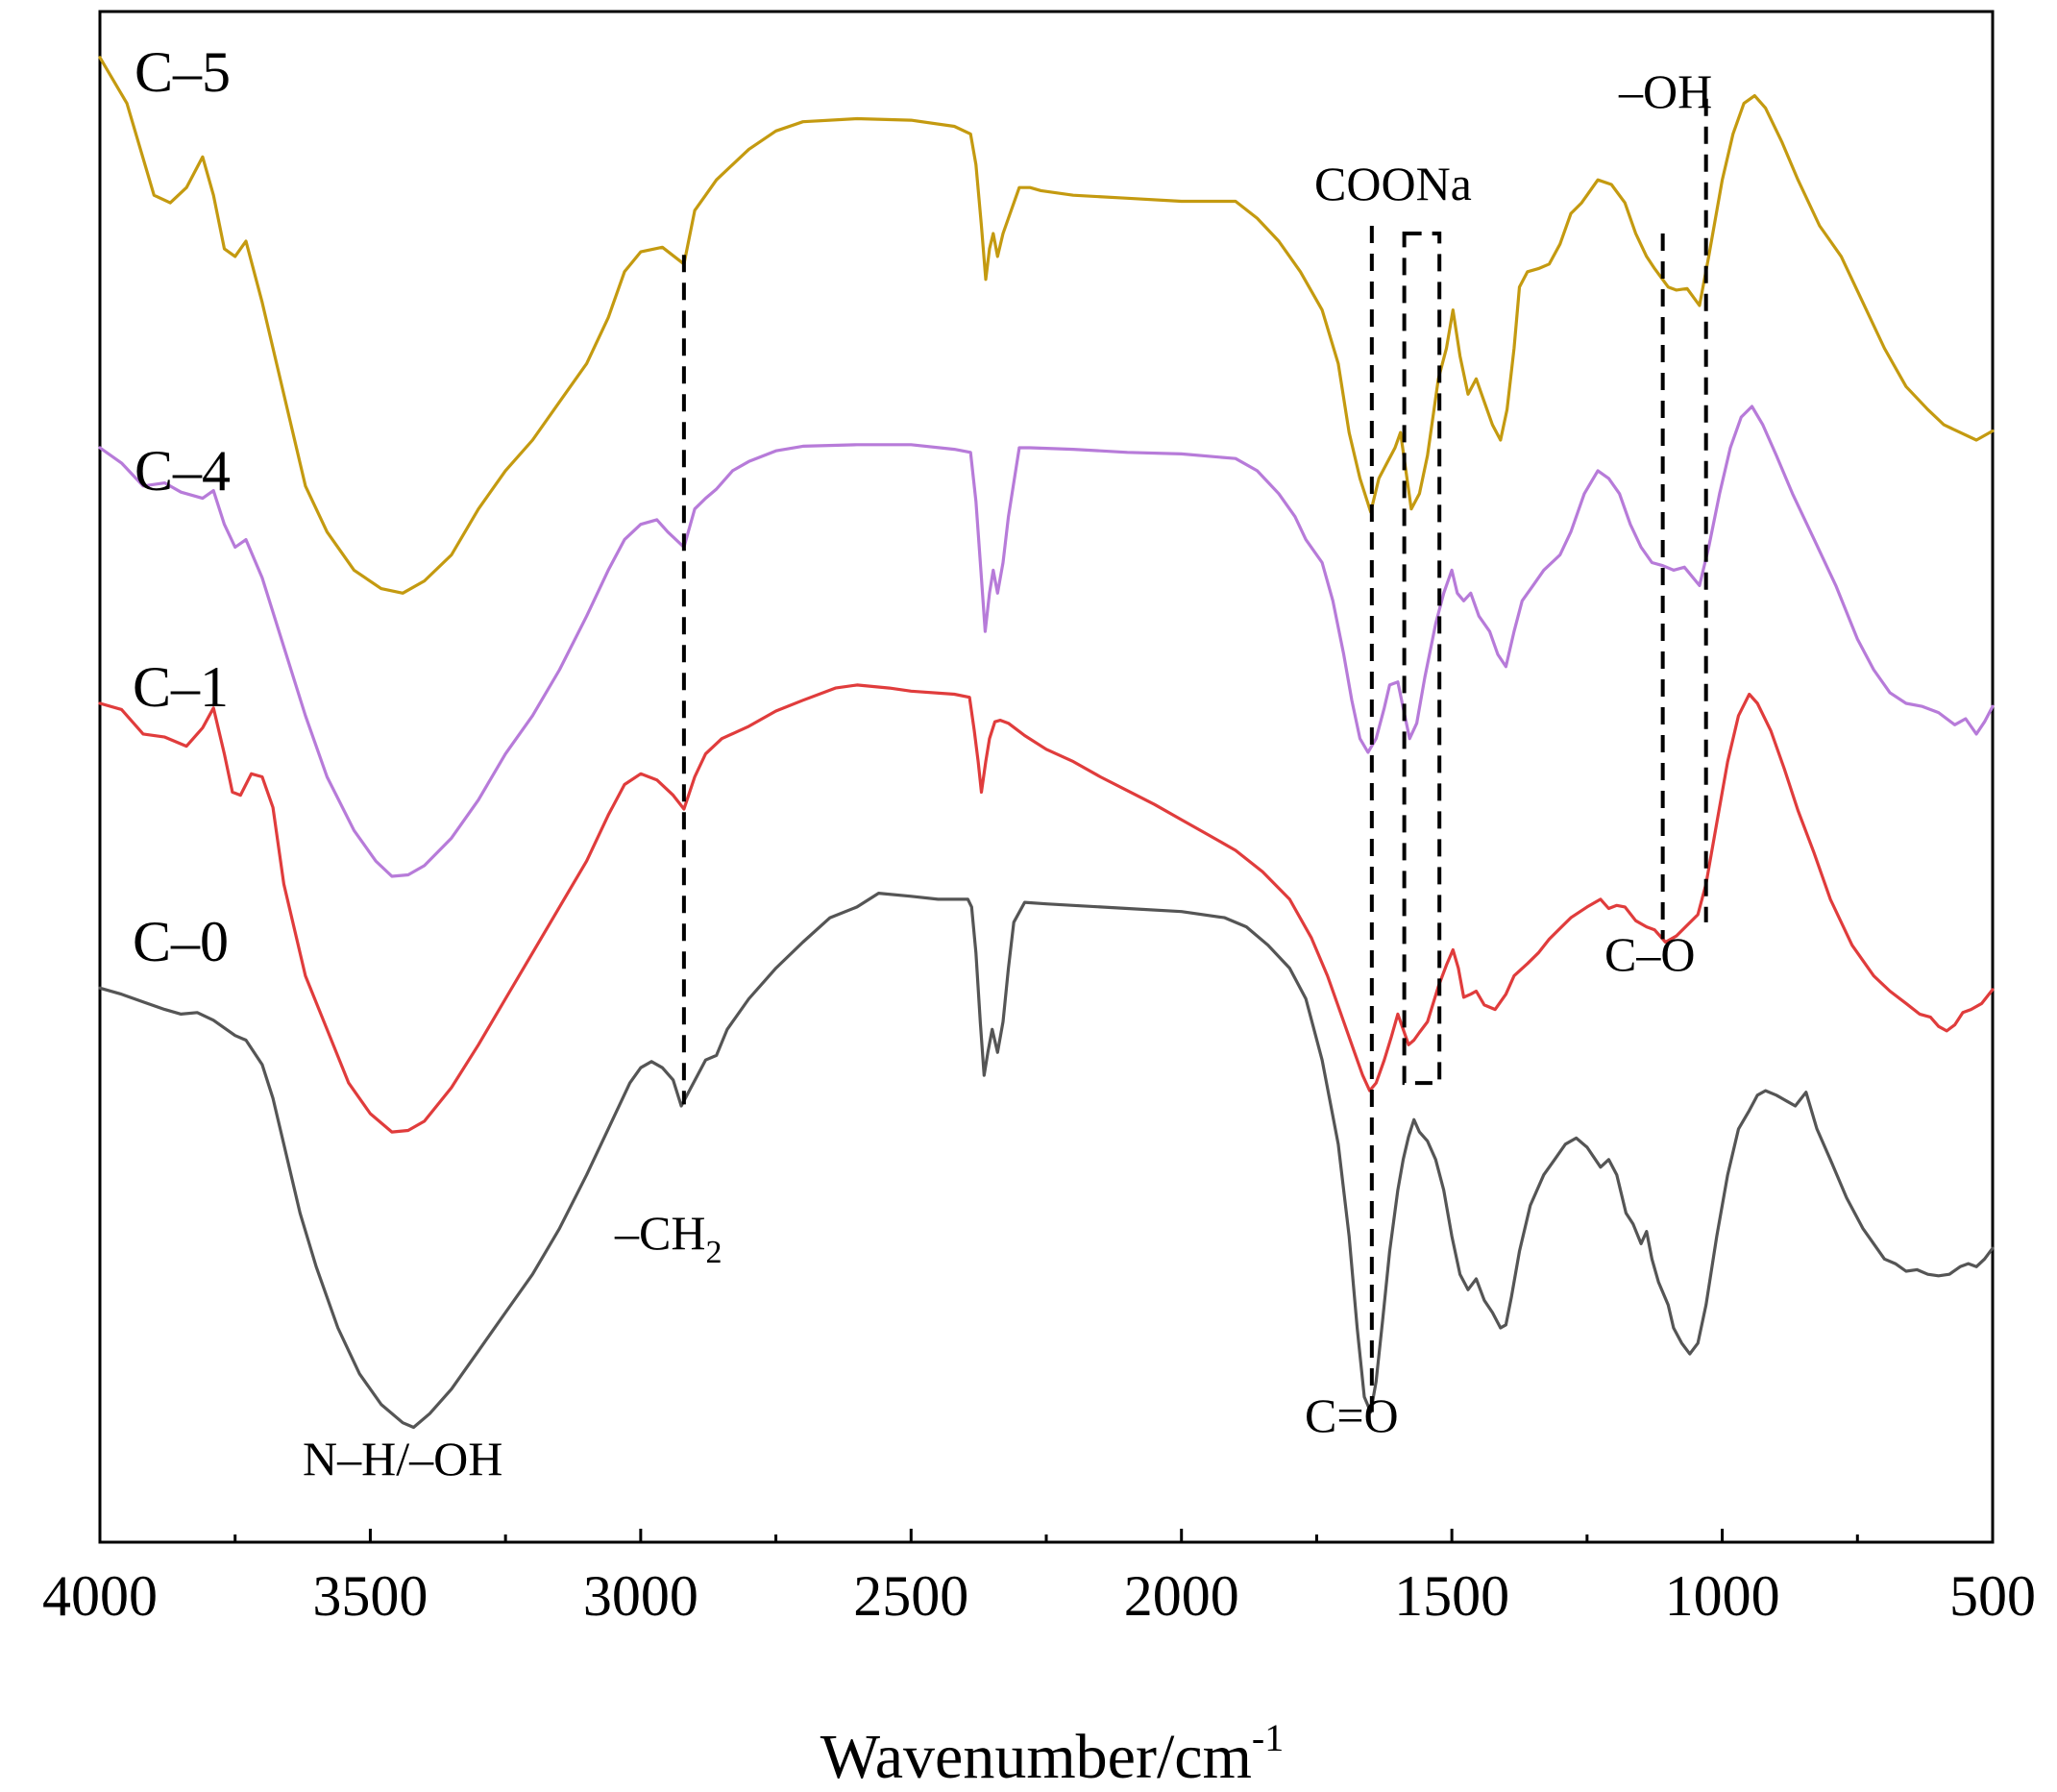 The width and height of the screenshot is (2057, 1792). What do you see at coordinates (910, 1596) in the screenshot?
I see `x-tick-label: 2500` at bounding box center [910, 1596].